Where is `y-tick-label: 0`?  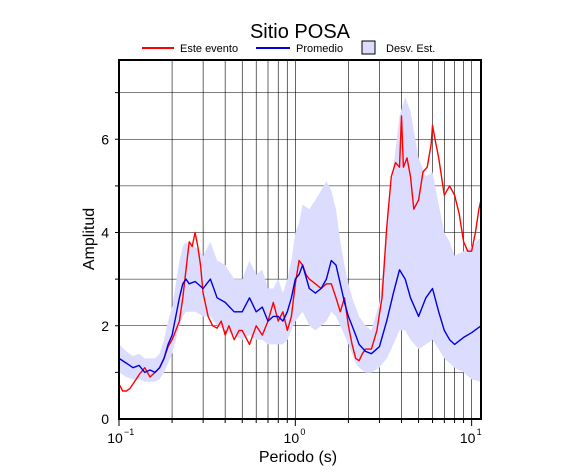
y-tick-label: 0 is located at coordinates (105, 419).